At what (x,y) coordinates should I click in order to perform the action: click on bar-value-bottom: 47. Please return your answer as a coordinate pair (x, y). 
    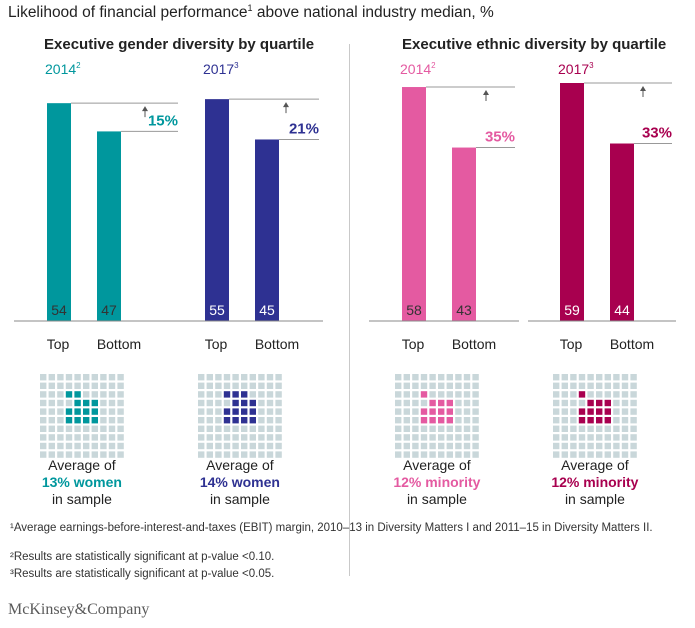
    Looking at the image, I should click on (109, 310).